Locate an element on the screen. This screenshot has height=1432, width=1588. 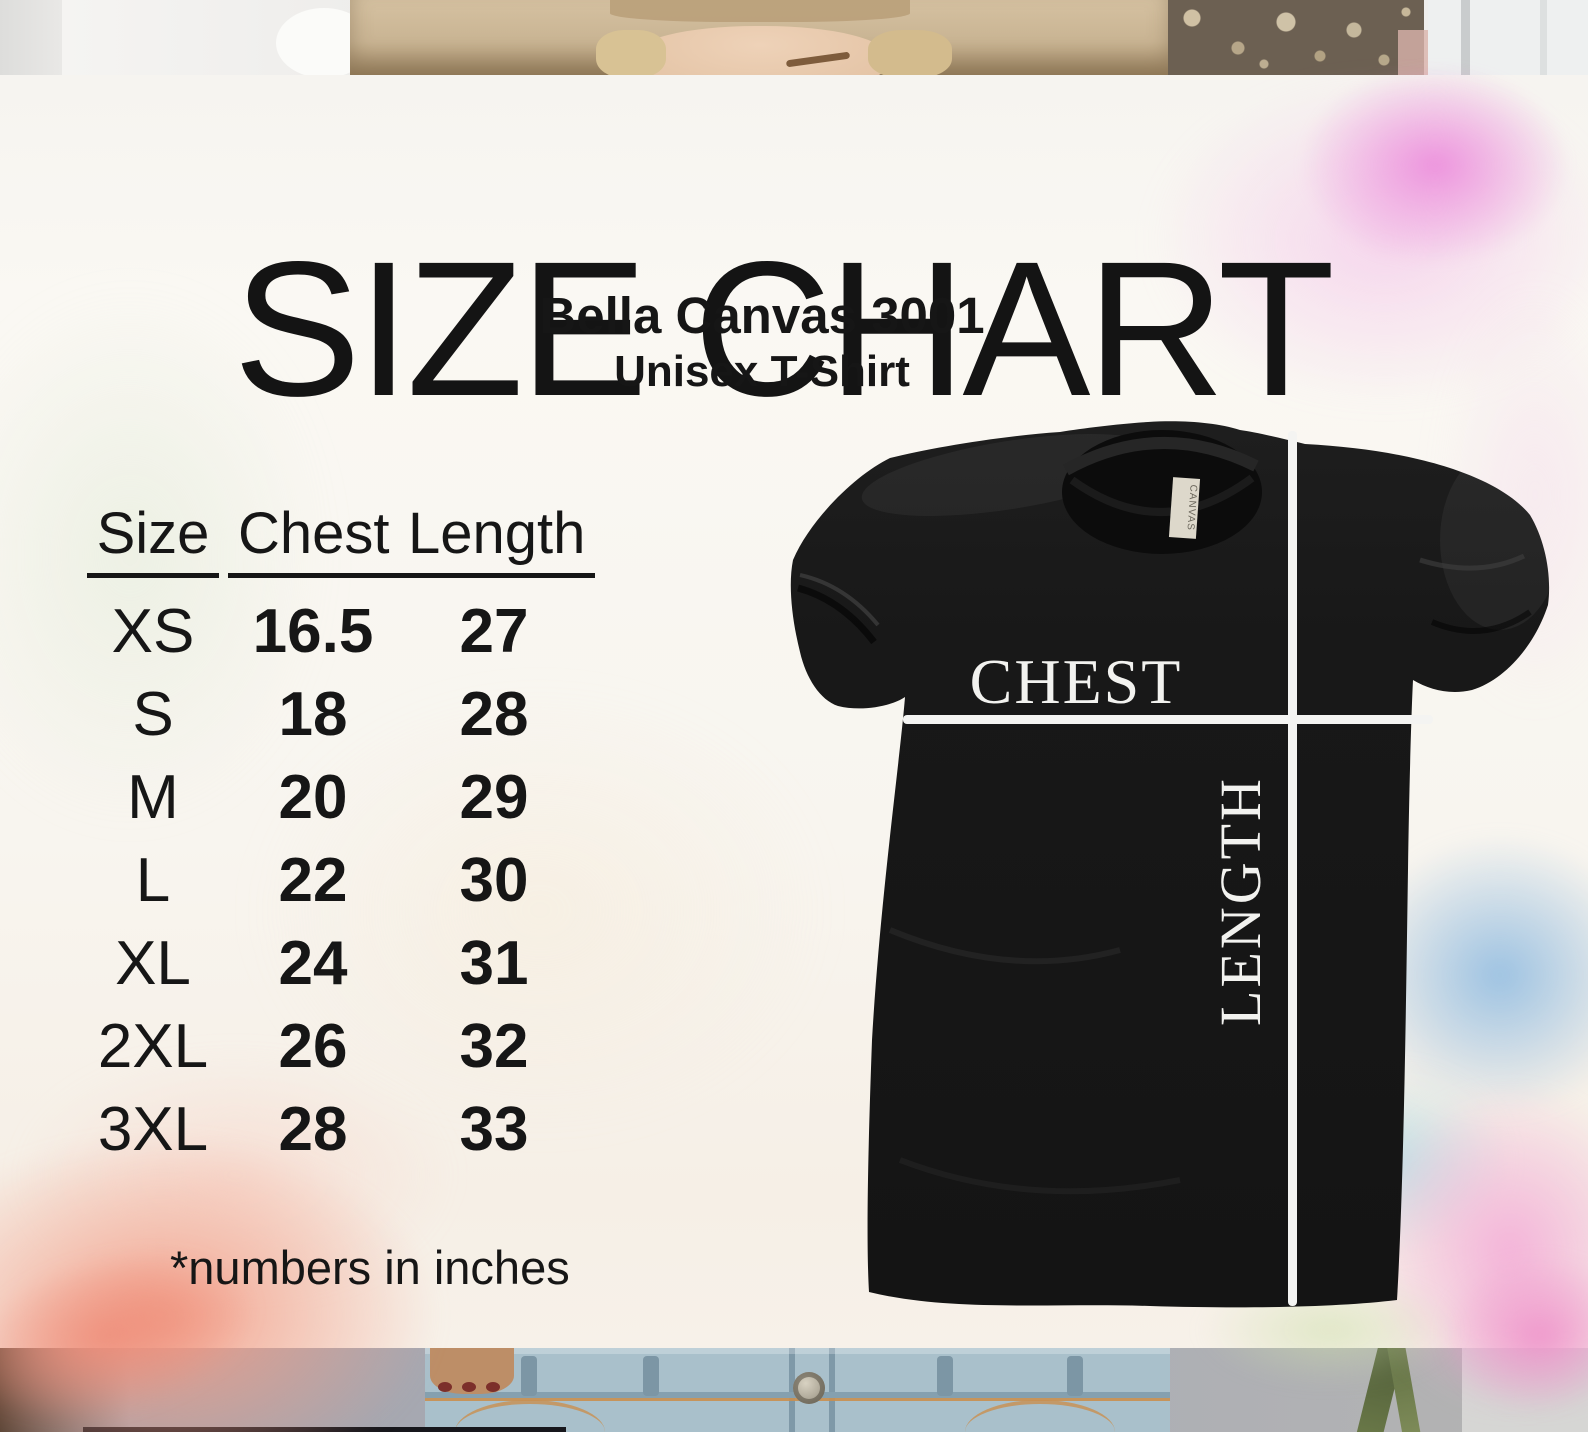
left-cuff-fold is located at coordinates (837, 614).